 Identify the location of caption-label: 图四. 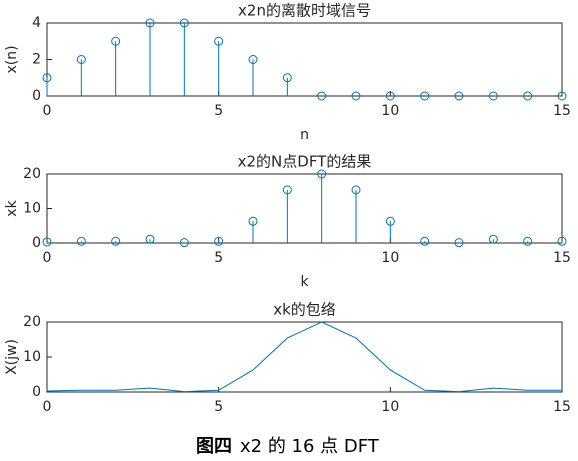
(214, 446).